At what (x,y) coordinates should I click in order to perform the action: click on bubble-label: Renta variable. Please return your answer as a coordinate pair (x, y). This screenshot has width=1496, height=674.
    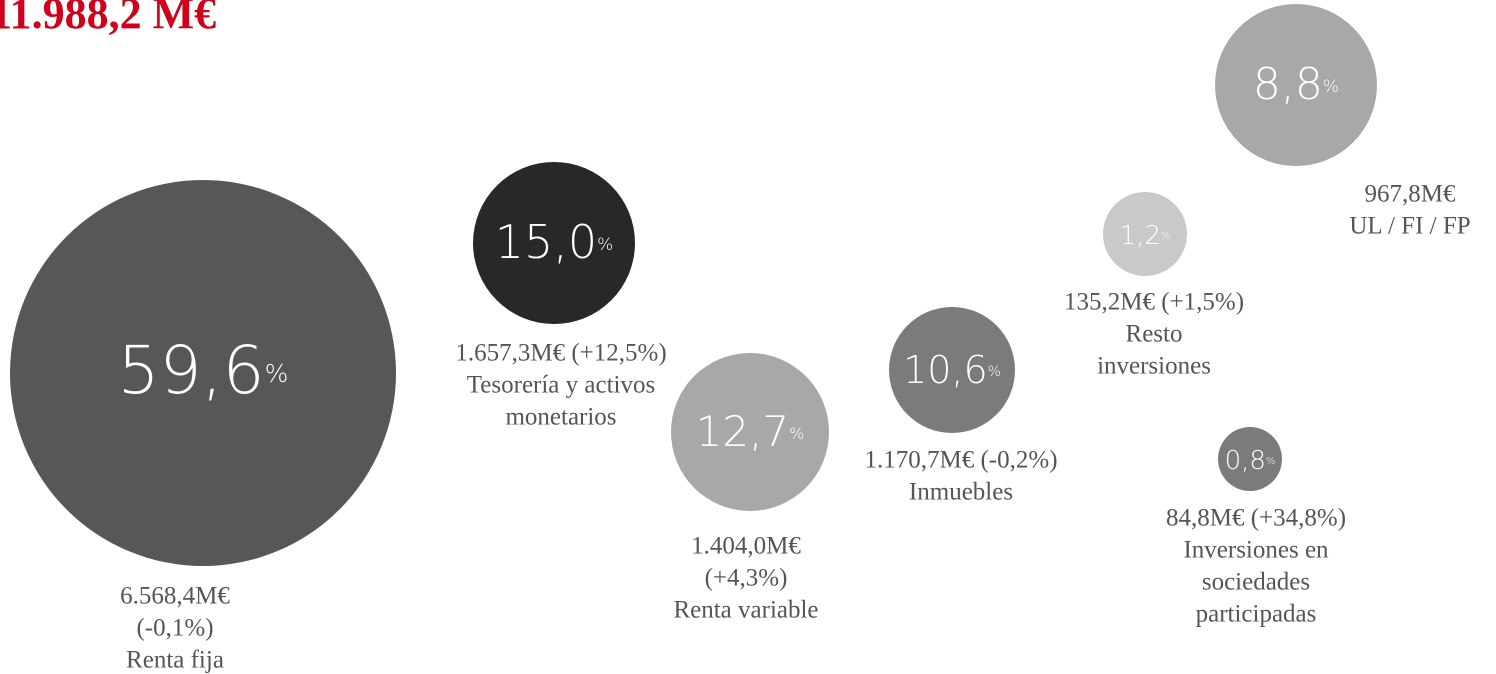
    Looking at the image, I should click on (745, 610).